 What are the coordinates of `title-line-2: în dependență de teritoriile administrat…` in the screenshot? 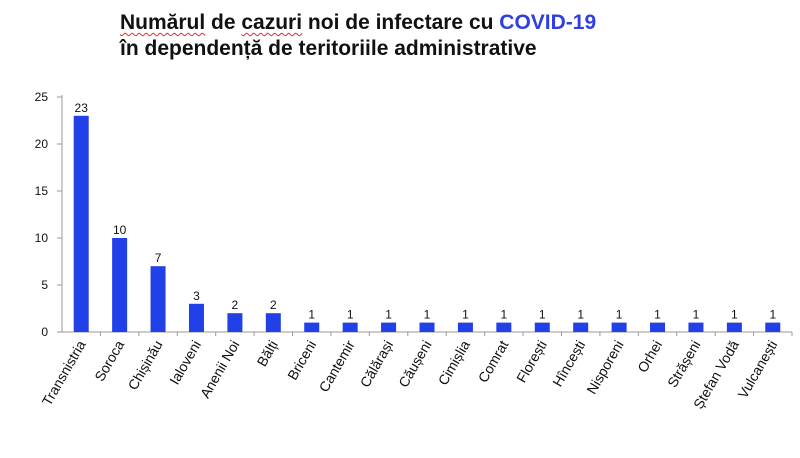 It's located at (328, 48).